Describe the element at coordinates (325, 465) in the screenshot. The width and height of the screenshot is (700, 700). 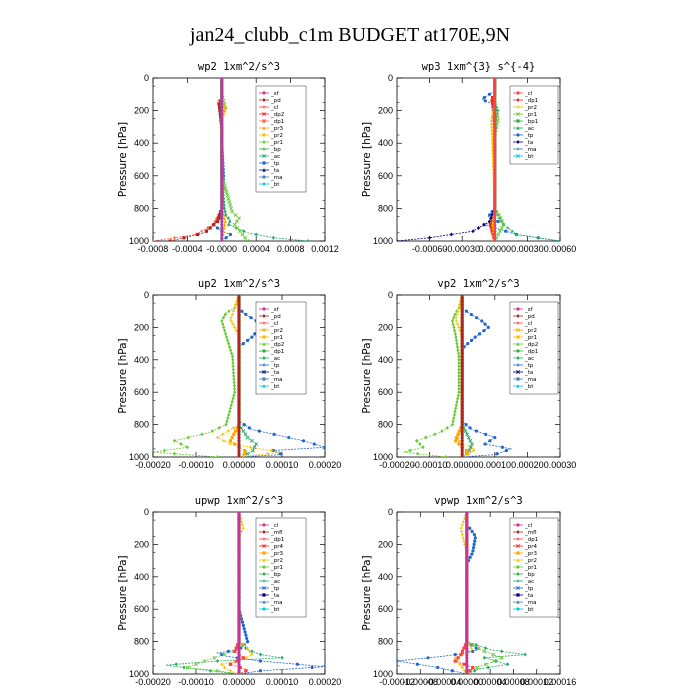
I see `x-tick-label: 0.00020` at that location.